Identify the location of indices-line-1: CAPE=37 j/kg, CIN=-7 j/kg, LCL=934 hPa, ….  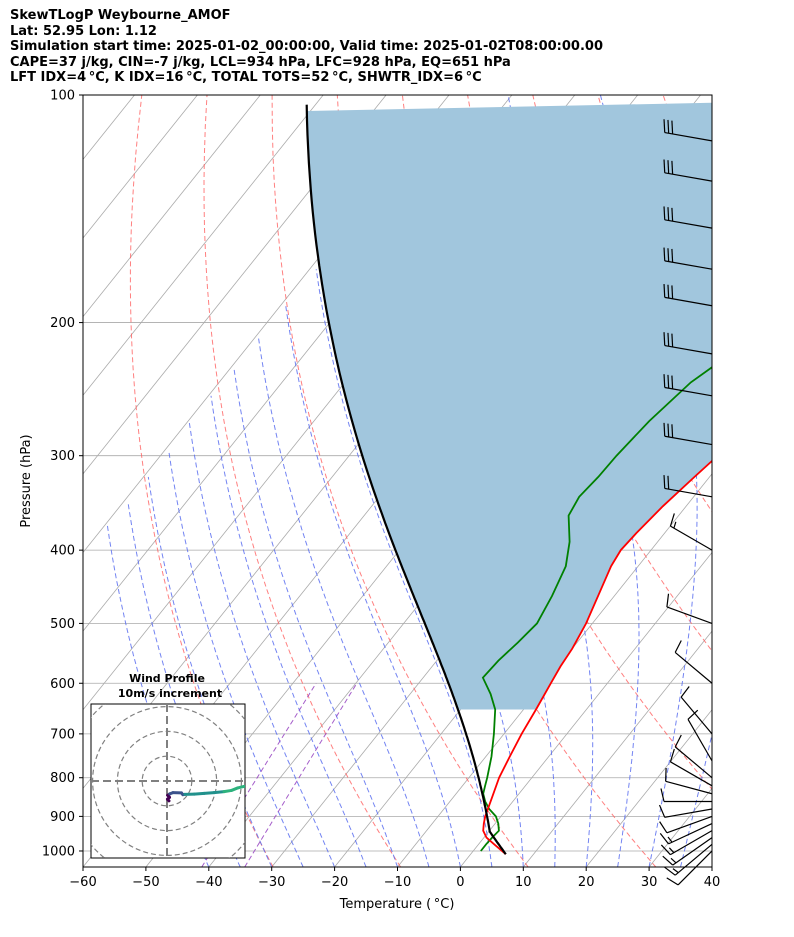
(260, 62).